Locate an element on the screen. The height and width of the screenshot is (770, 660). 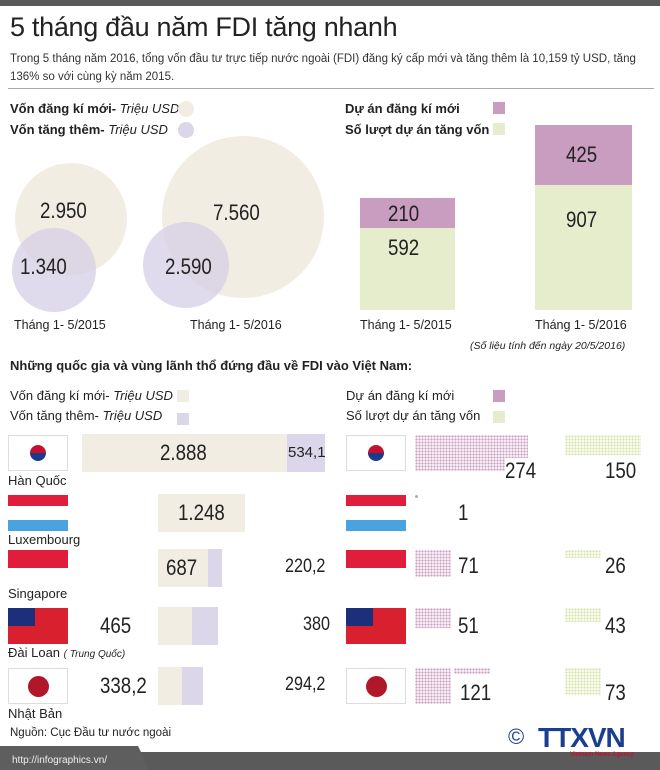
value-increase-projects: 26 is located at coordinates (615, 565).